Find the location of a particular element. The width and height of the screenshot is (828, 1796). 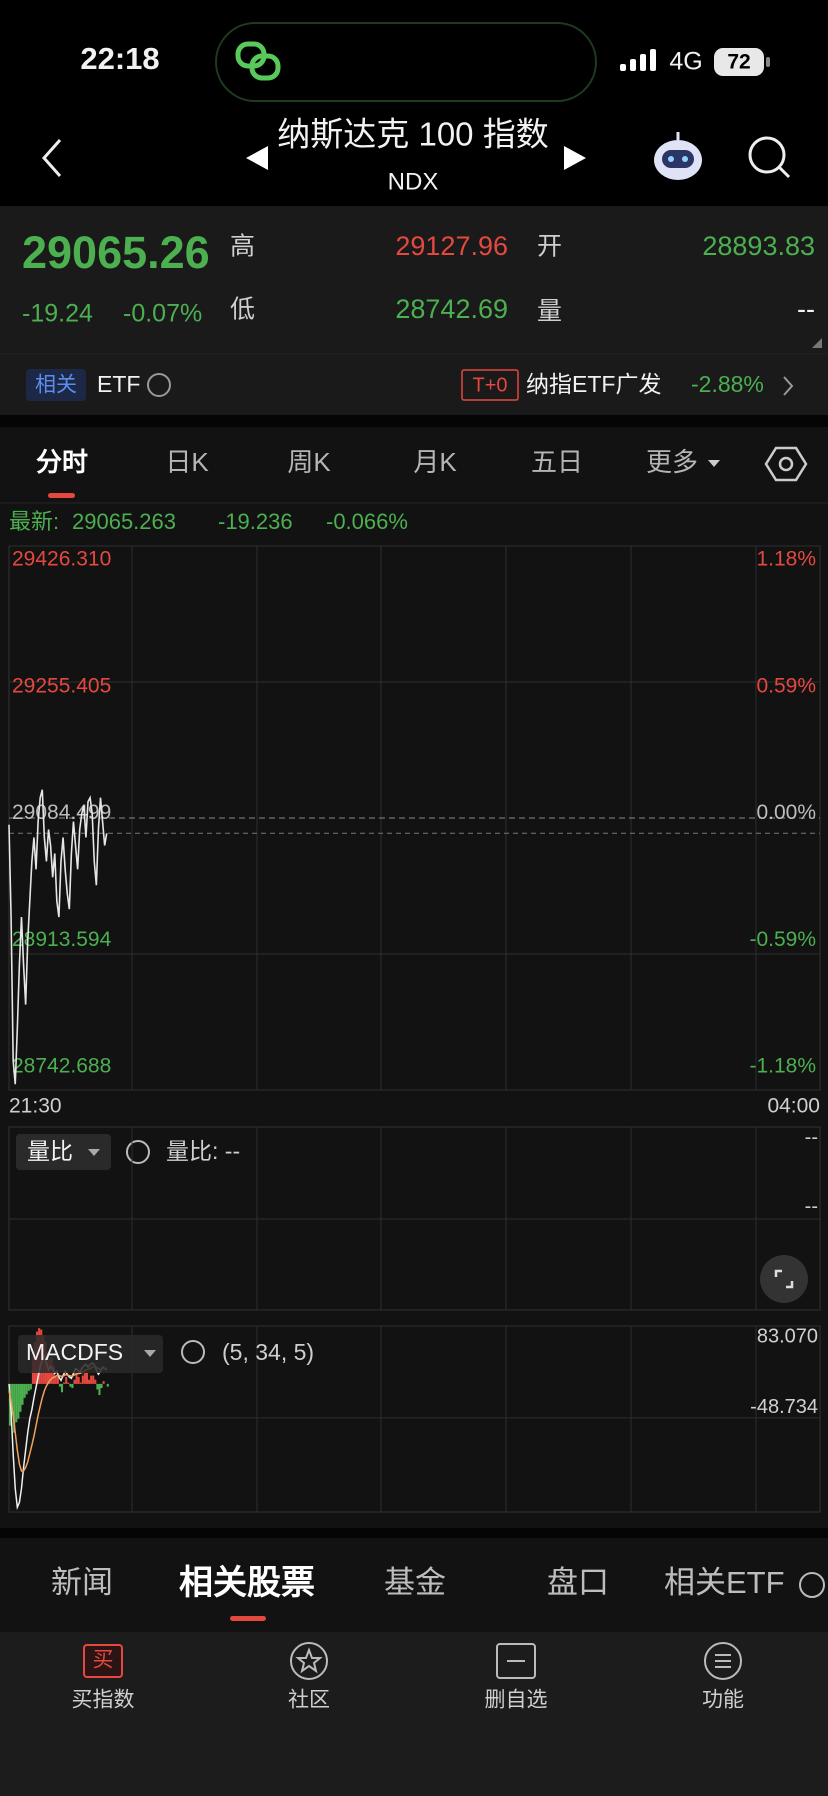

content-tab: 盘口 is located at coordinates (578, 1582).